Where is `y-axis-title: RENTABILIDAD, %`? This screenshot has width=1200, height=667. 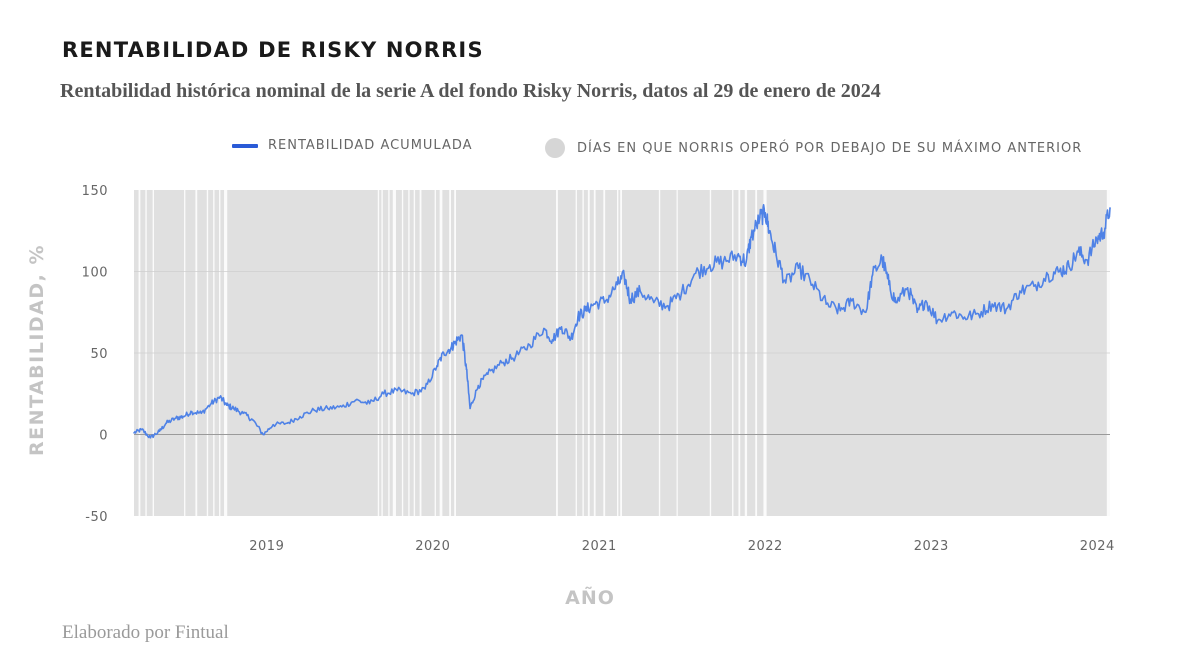 y-axis-title: RENTABILIDAD, % is located at coordinates (37, 350).